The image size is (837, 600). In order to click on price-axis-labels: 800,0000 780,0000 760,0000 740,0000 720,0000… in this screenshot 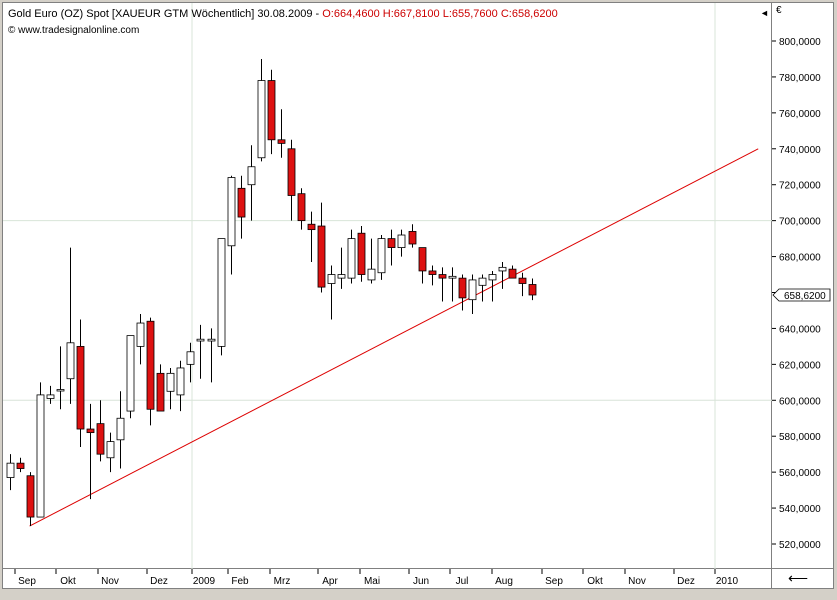, I will do `click(801, 294)`.